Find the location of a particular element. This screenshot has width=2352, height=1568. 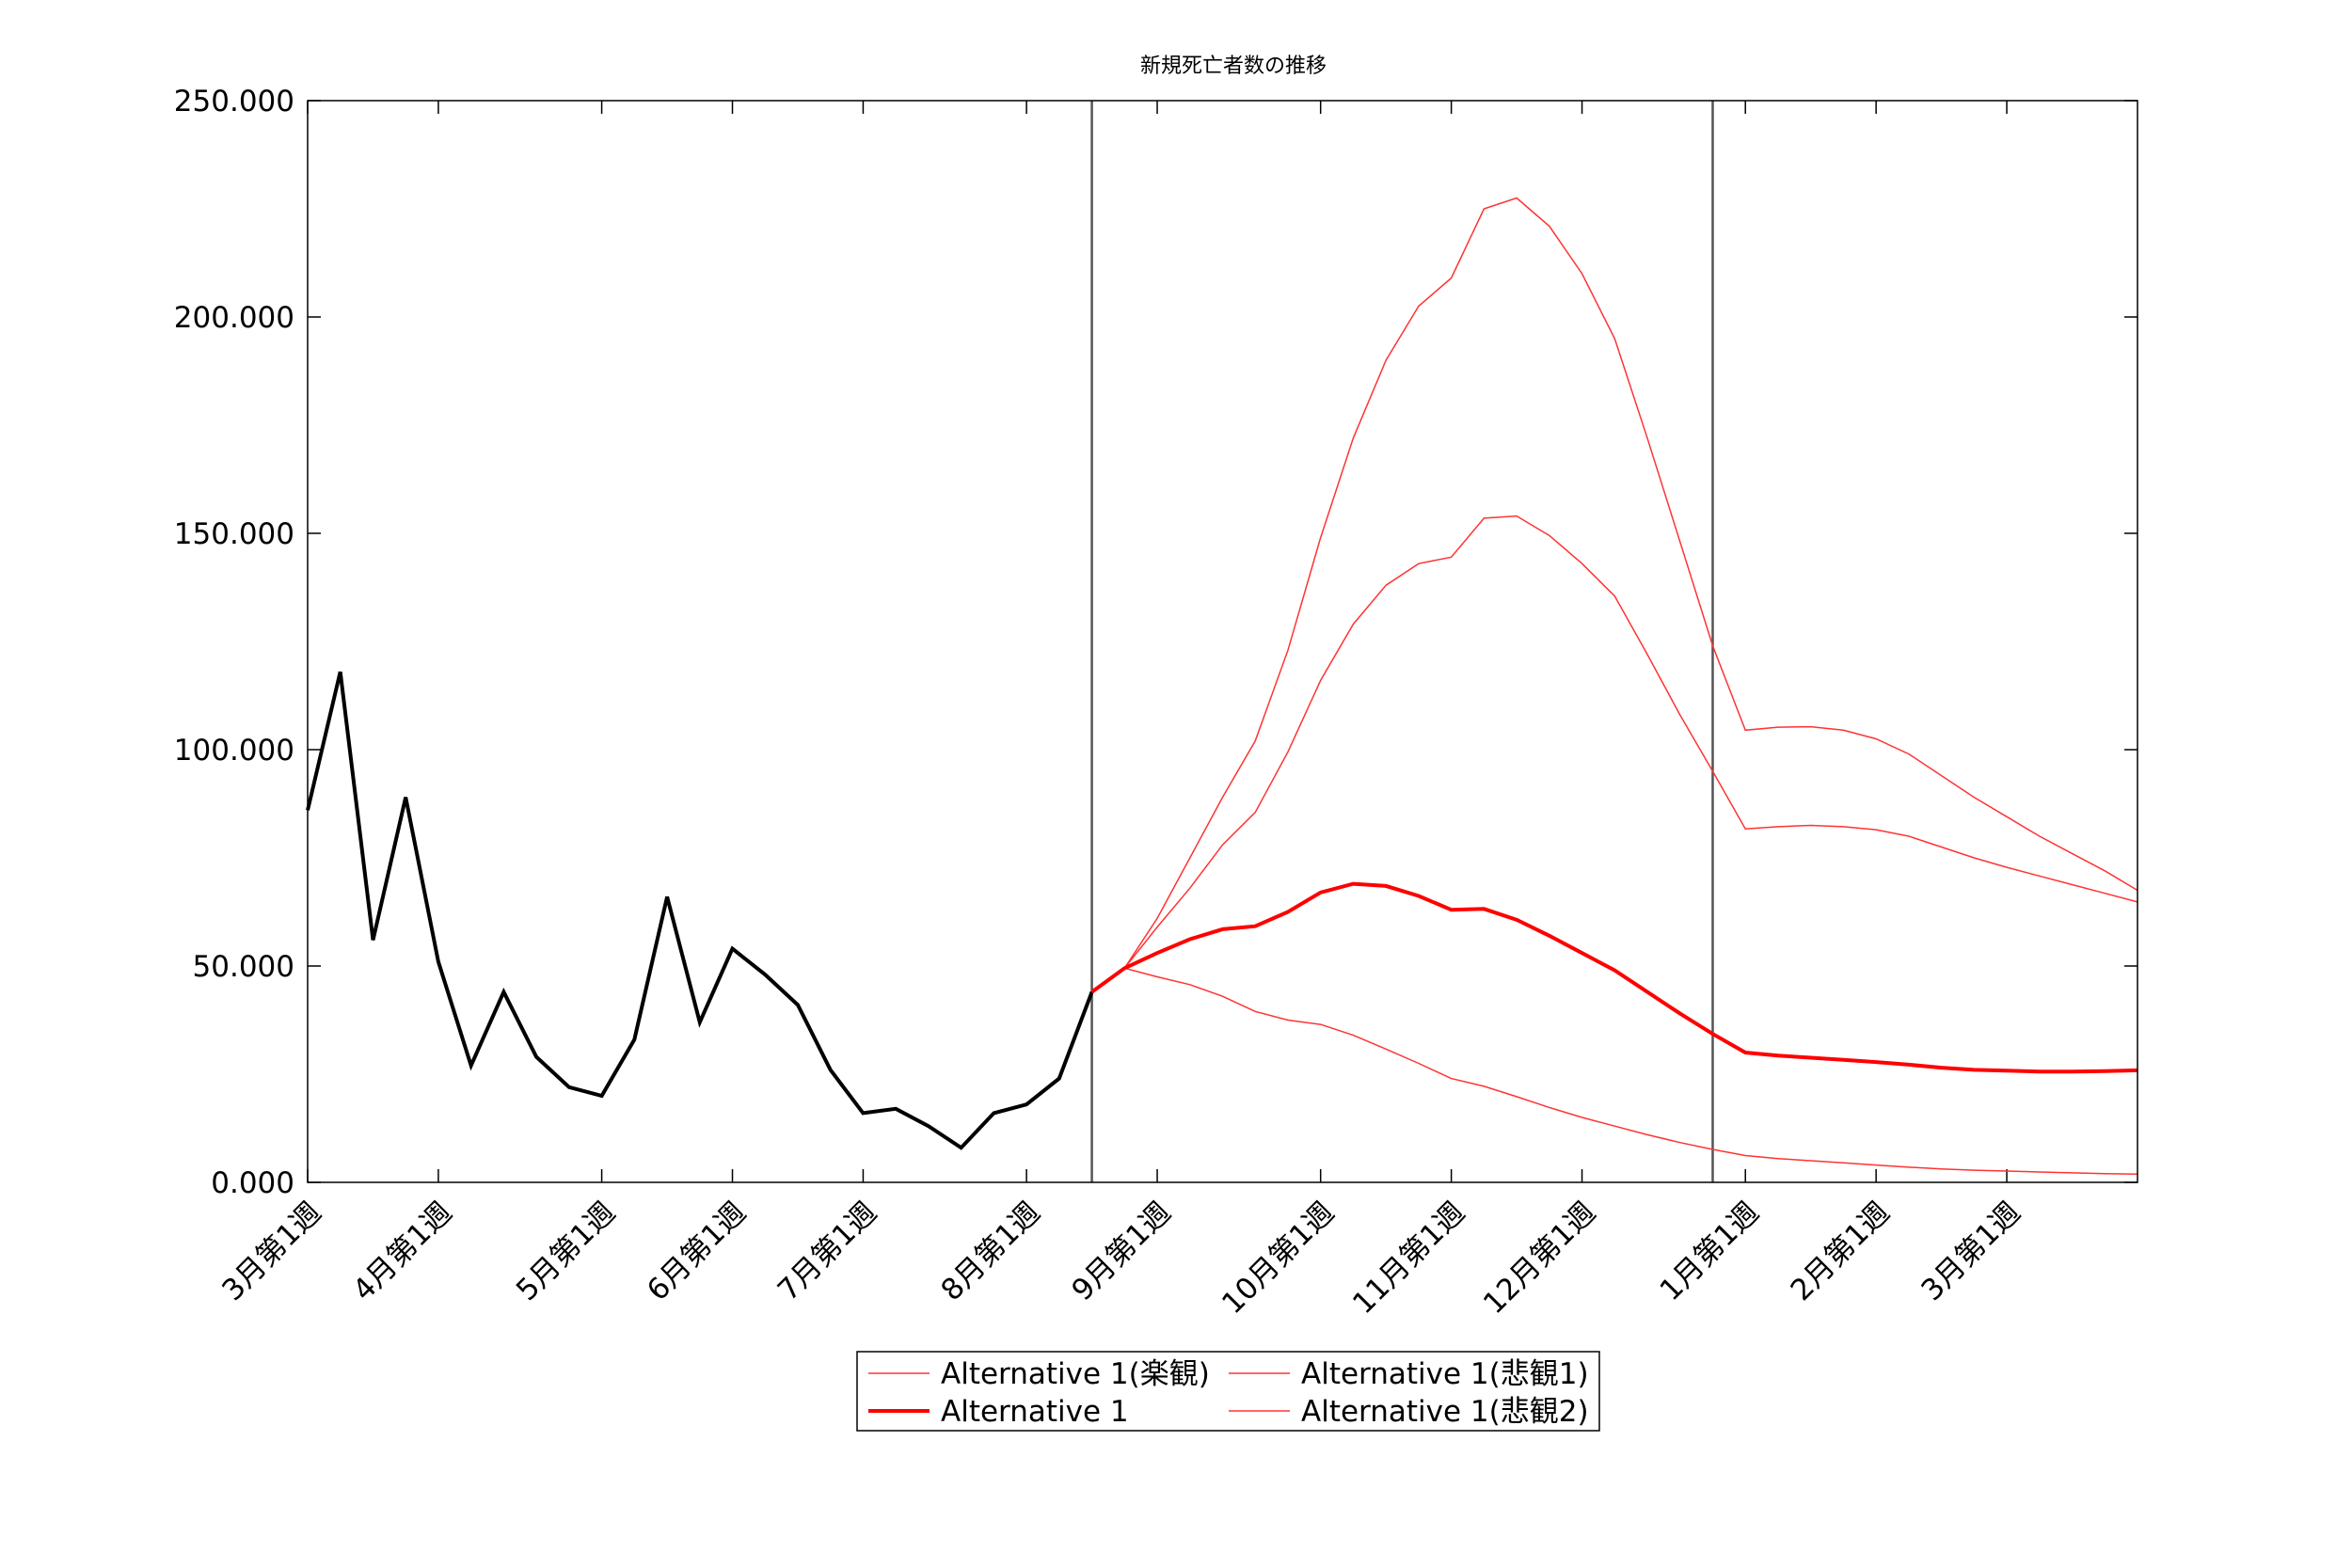

x-tick-label: 1月第1週 is located at coordinates (1710, 1251).